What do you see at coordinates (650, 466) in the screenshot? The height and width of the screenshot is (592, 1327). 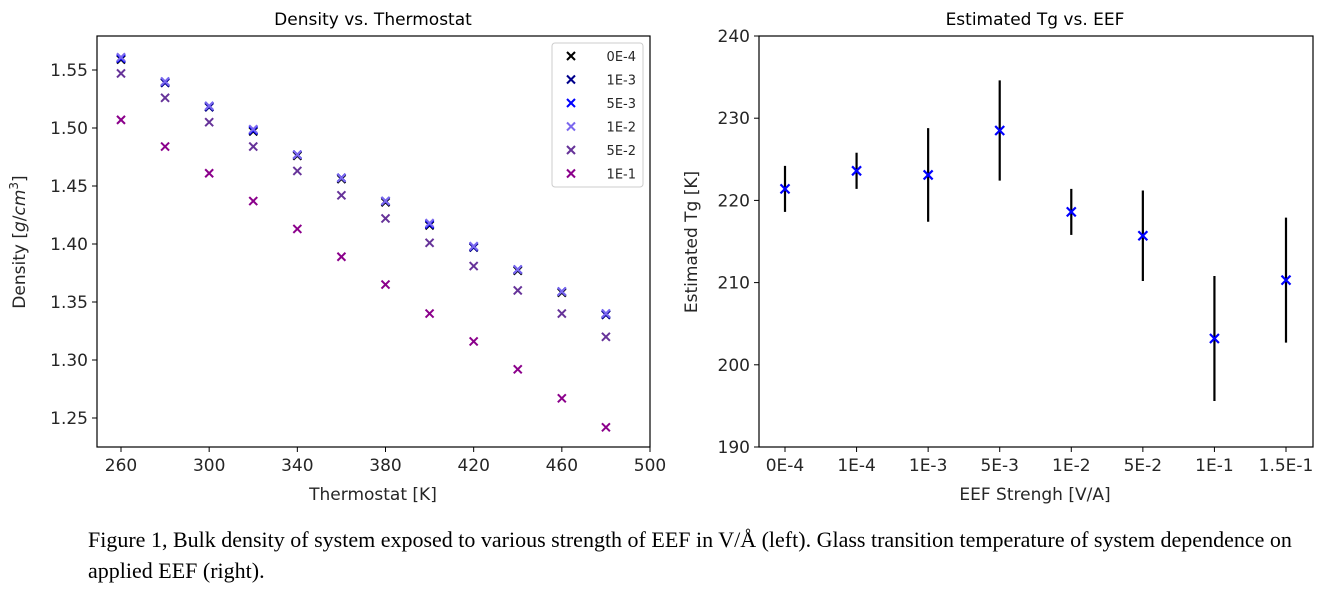 I see `x-tick-label: 500` at bounding box center [650, 466].